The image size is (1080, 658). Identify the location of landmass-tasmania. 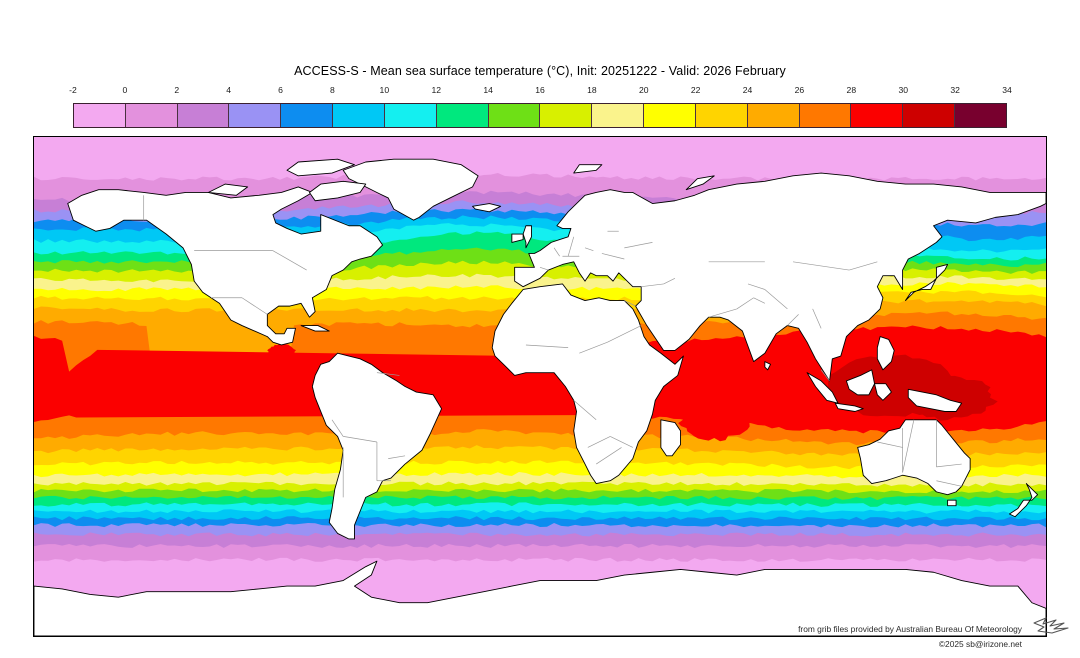
(952, 503).